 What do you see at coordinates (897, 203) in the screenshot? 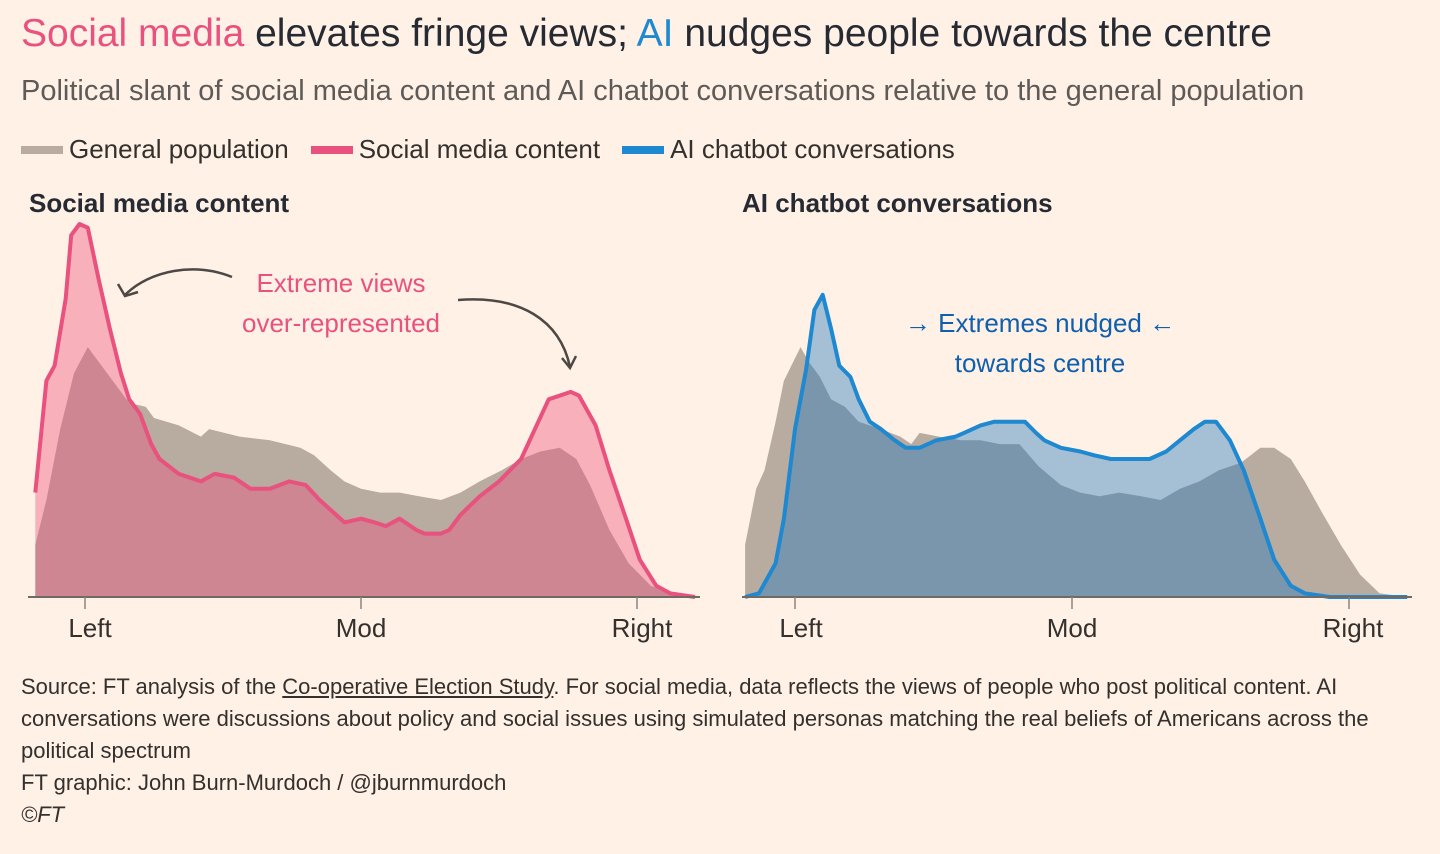
I see `panel-title-ai: AI chatbot conversations` at bounding box center [897, 203].